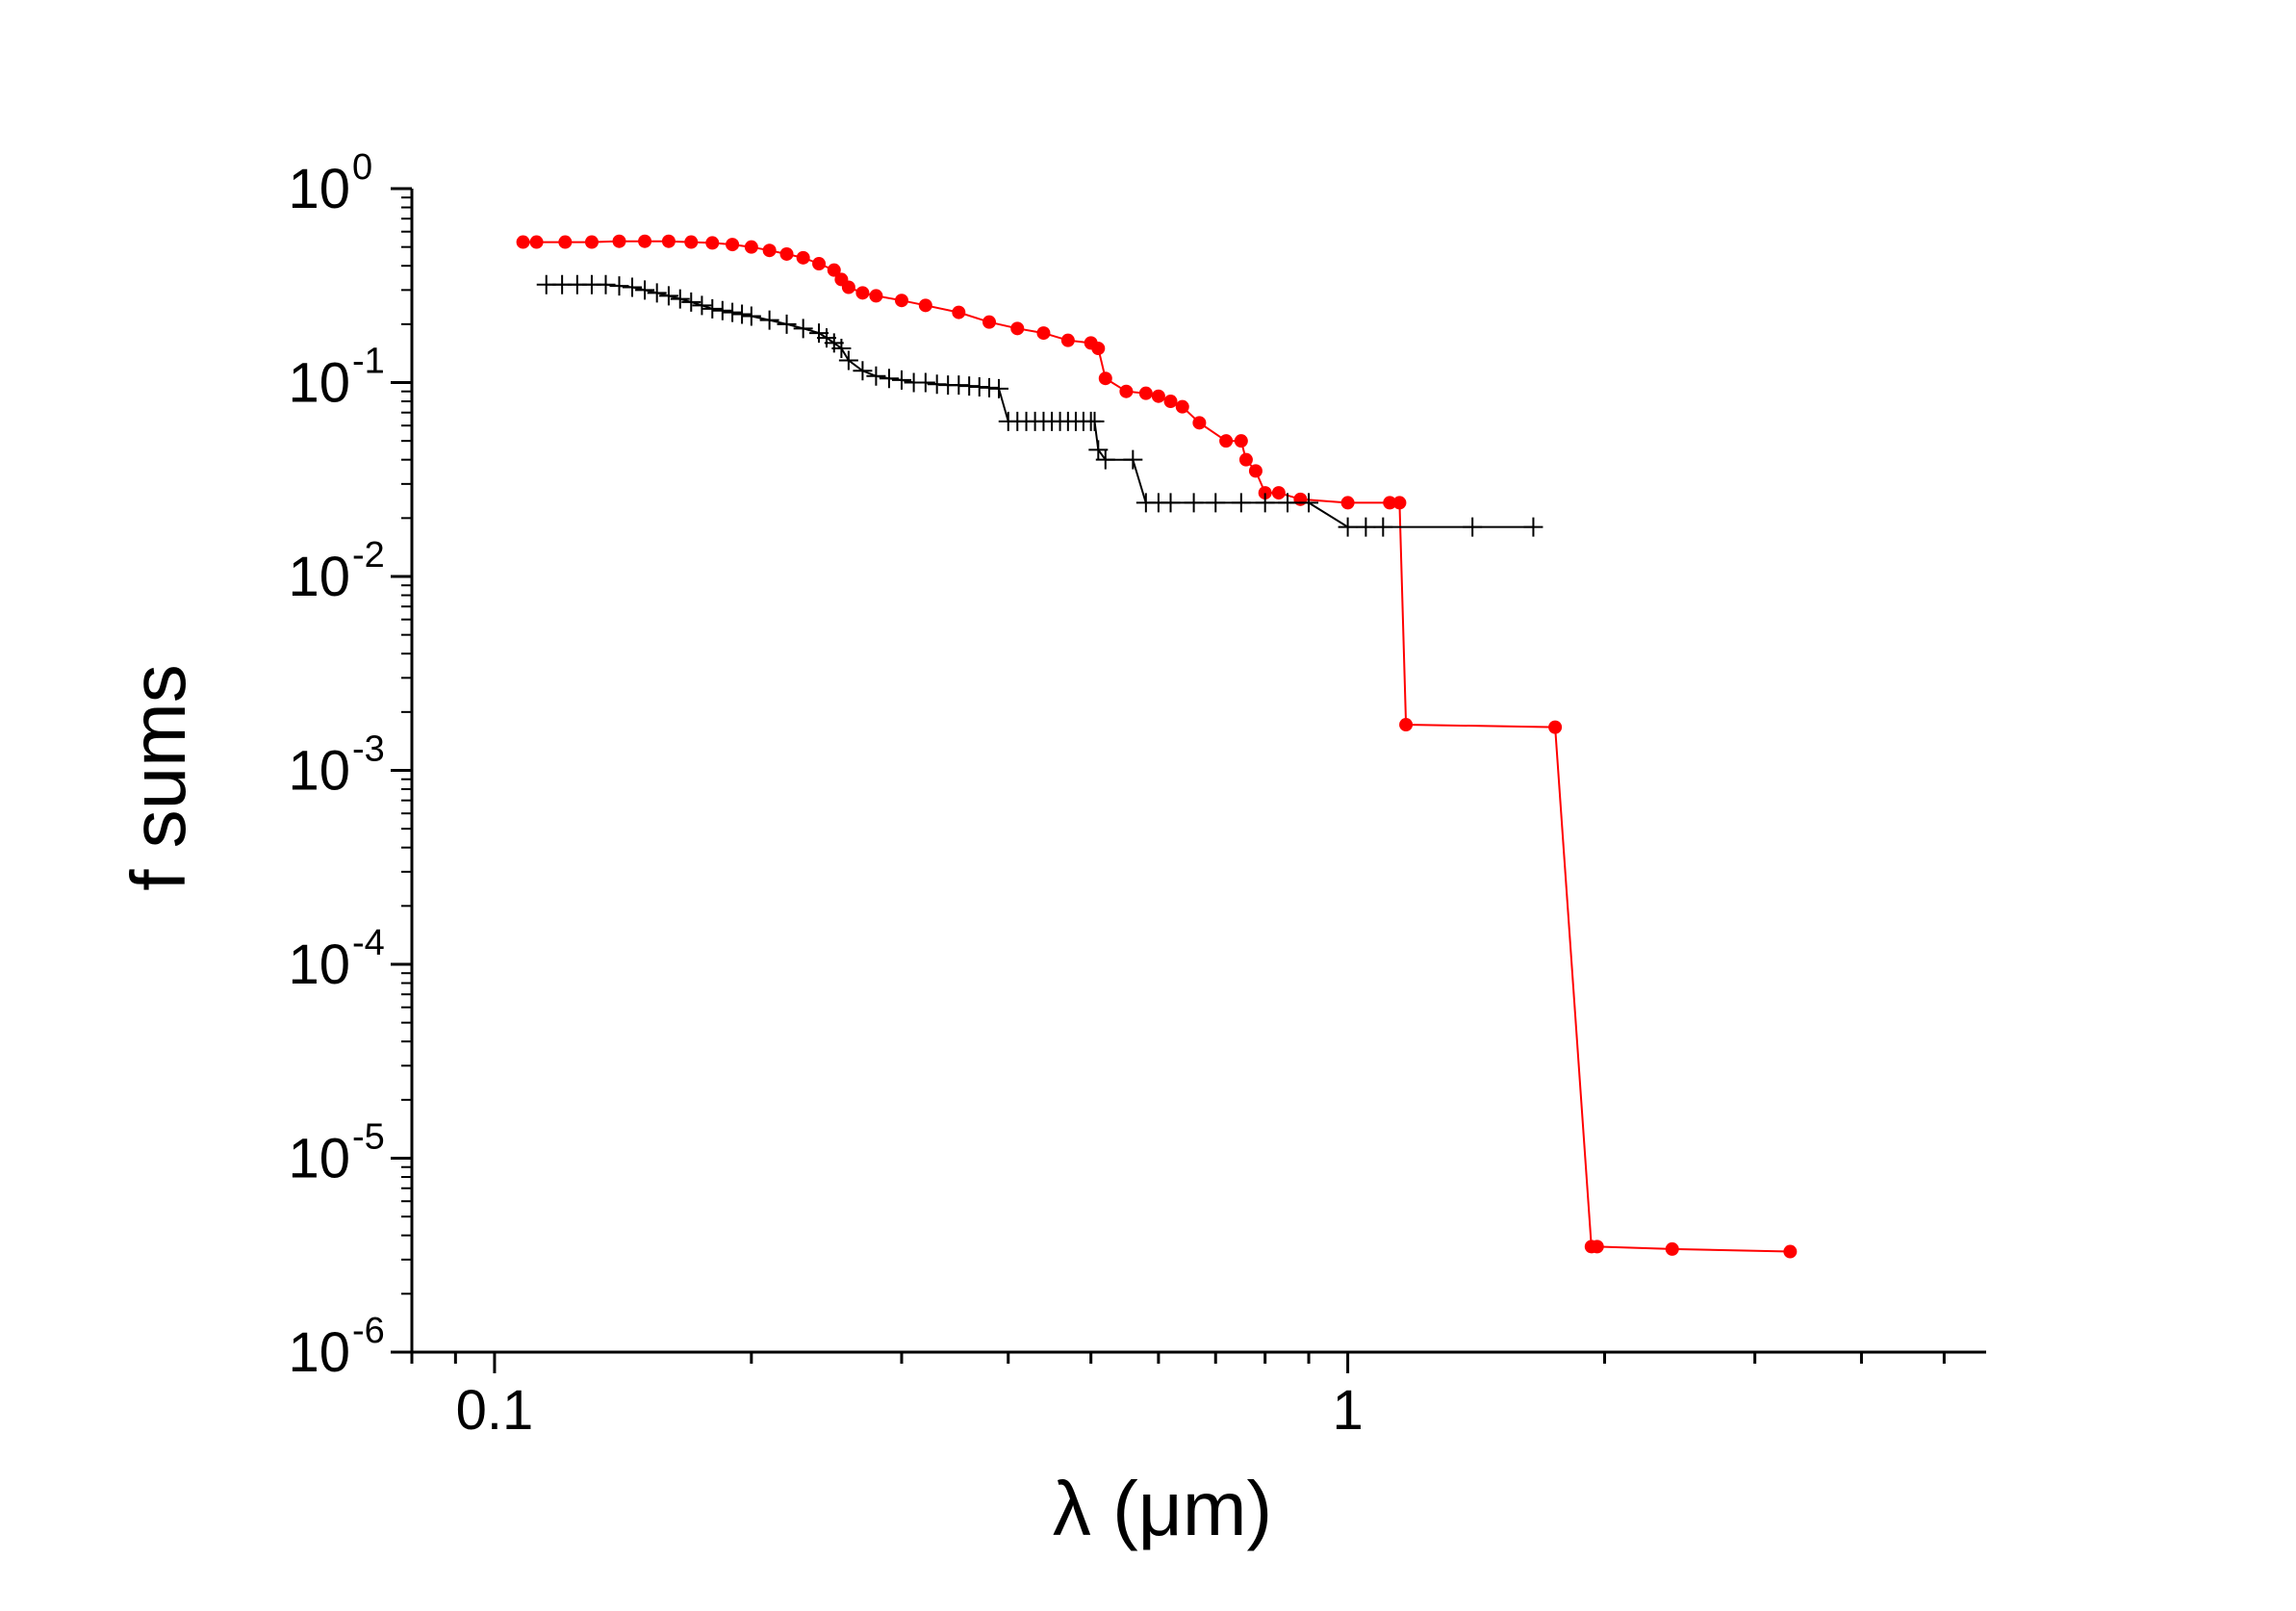 The width and height of the screenshot is (2296, 1611). I want to click on y-tick-exponent: -3, so click(368, 749).